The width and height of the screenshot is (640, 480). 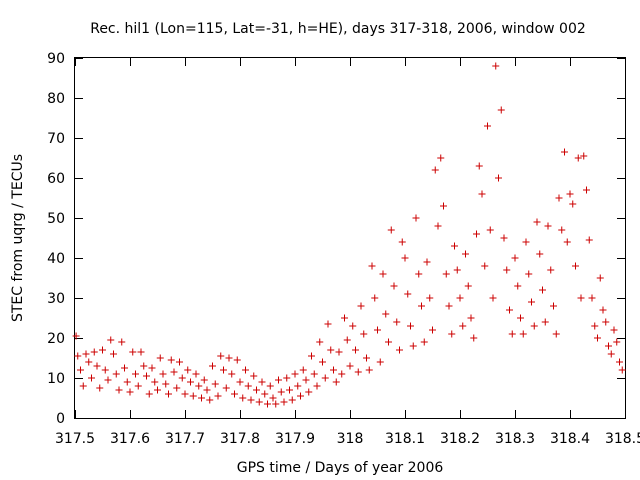 What do you see at coordinates (75, 439) in the screenshot?
I see `x-tick-label: 317.5` at bounding box center [75, 439].